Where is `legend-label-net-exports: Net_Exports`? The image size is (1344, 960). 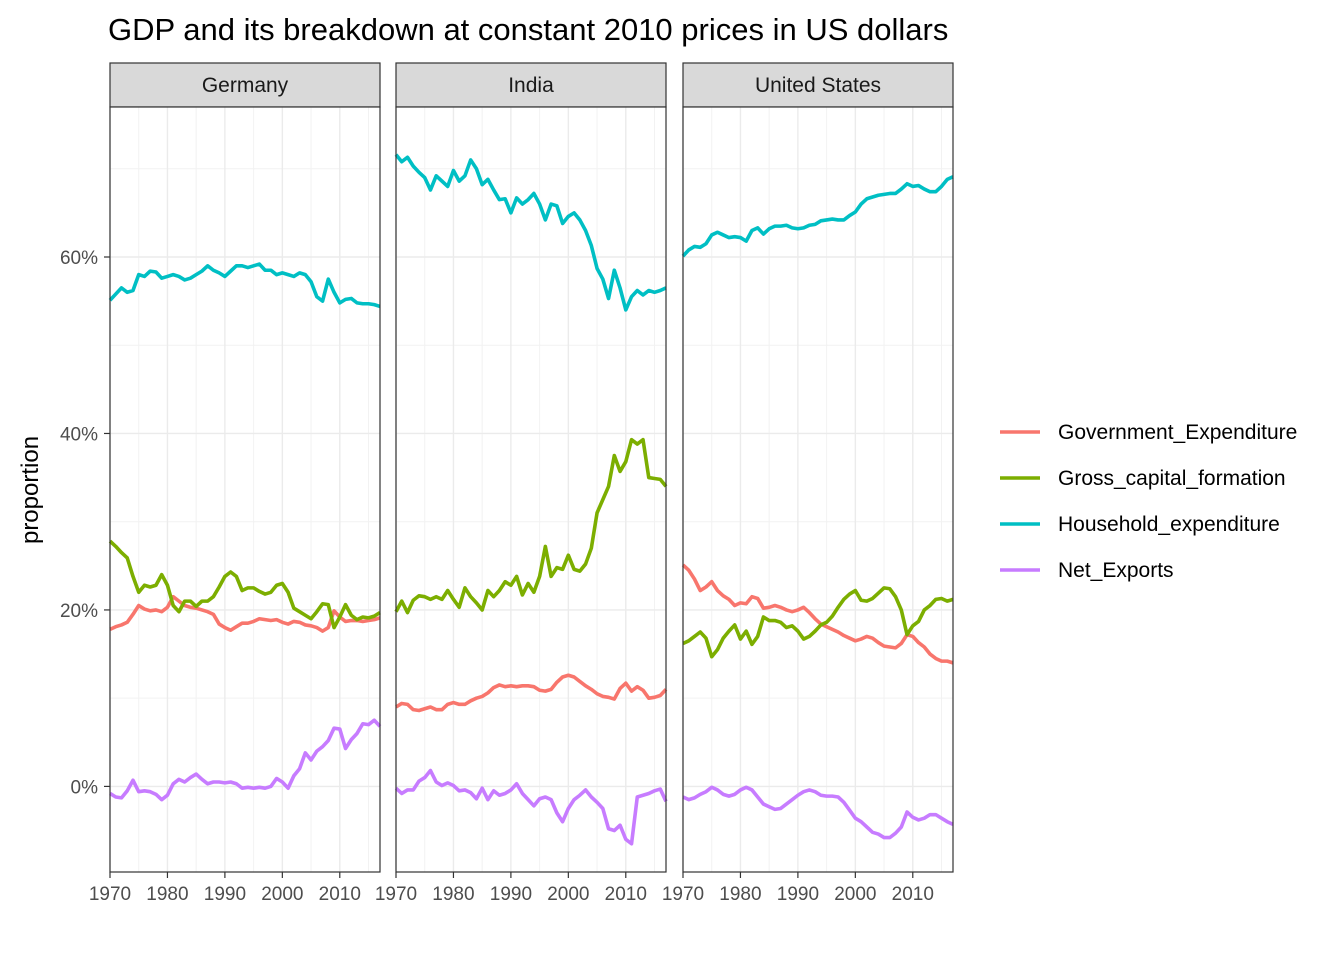 legend-label-net-exports: Net_Exports is located at coordinates (1116, 570).